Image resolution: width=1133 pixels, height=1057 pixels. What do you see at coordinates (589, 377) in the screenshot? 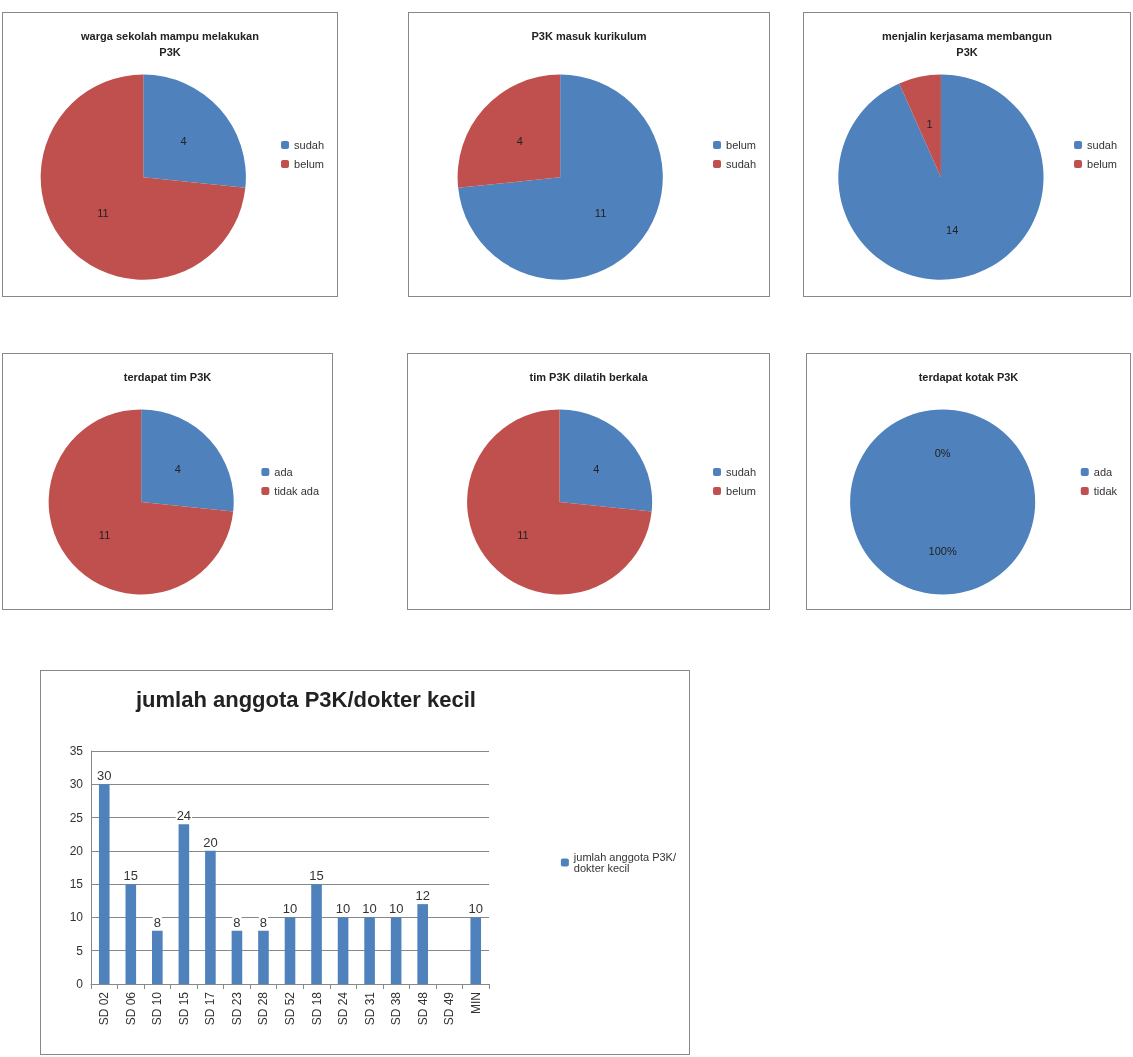
I see `chart-title: tim P3K dilatih berkala` at bounding box center [589, 377].